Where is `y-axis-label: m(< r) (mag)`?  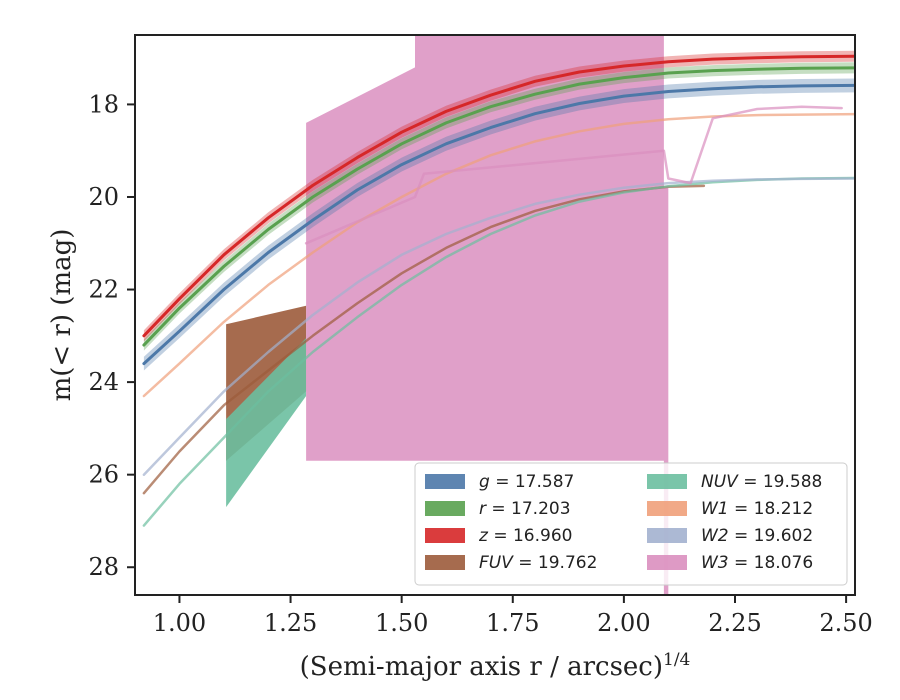
y-axis-label: m(< r) (mag) is located at coordinates (62, 315).